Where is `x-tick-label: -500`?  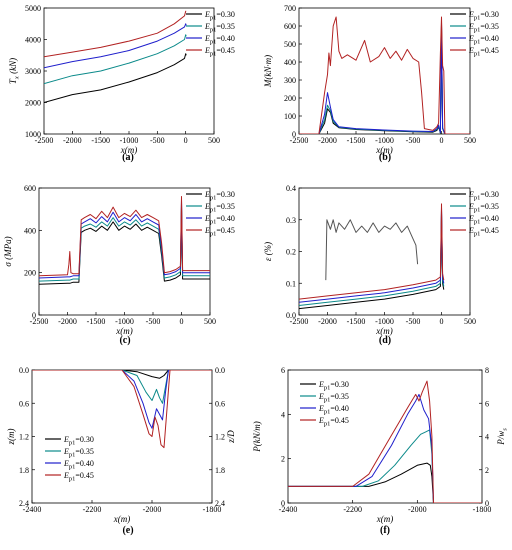
x-tick-label: -500 is located at coordinates (413, 140).